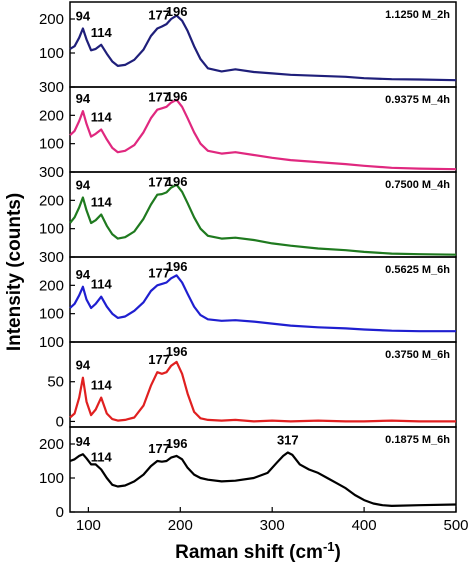 This screenshot has width=474, height=563. I want to click on peak-label: 317, so click(288, 440).